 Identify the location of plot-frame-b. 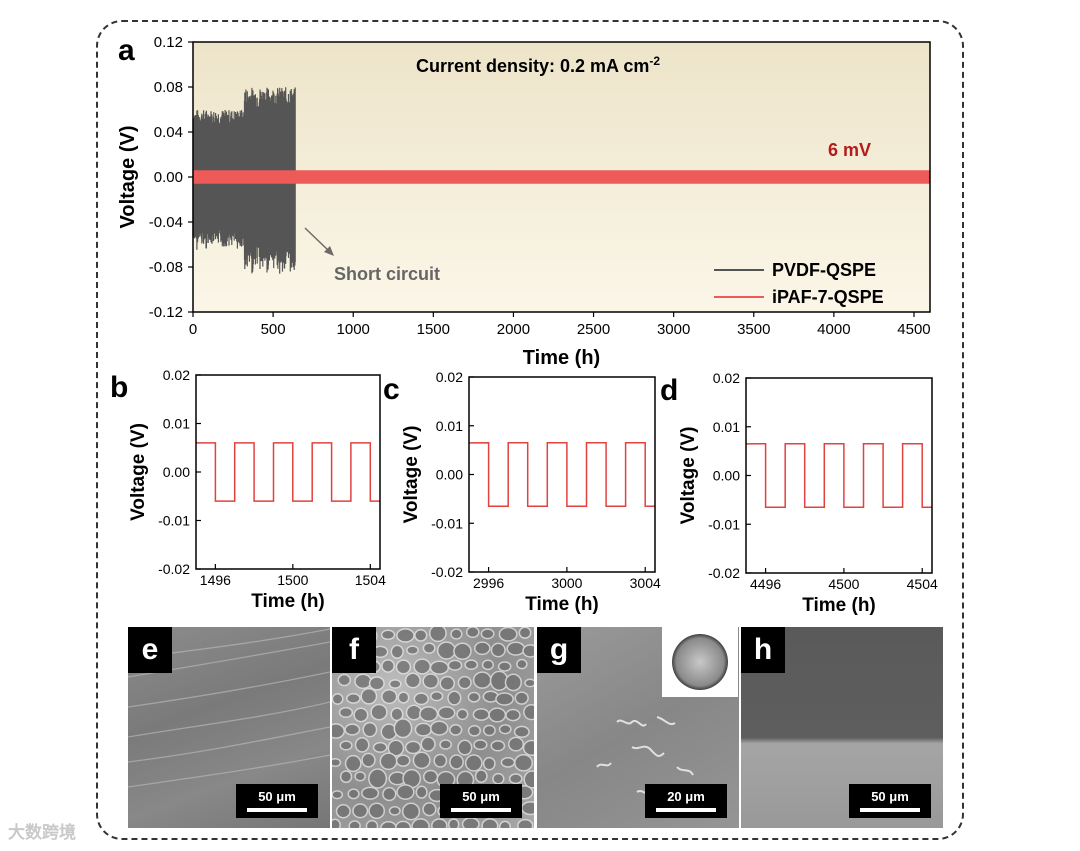
(288, 472).